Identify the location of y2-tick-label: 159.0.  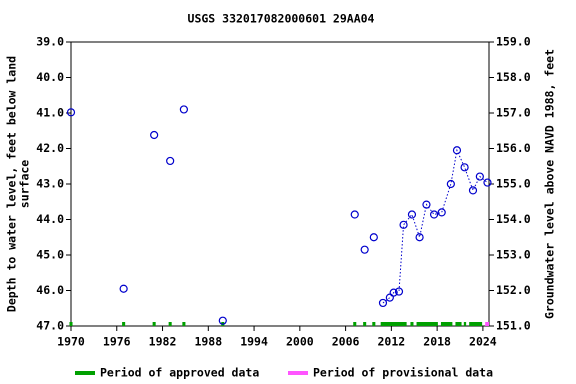
(513, 42).